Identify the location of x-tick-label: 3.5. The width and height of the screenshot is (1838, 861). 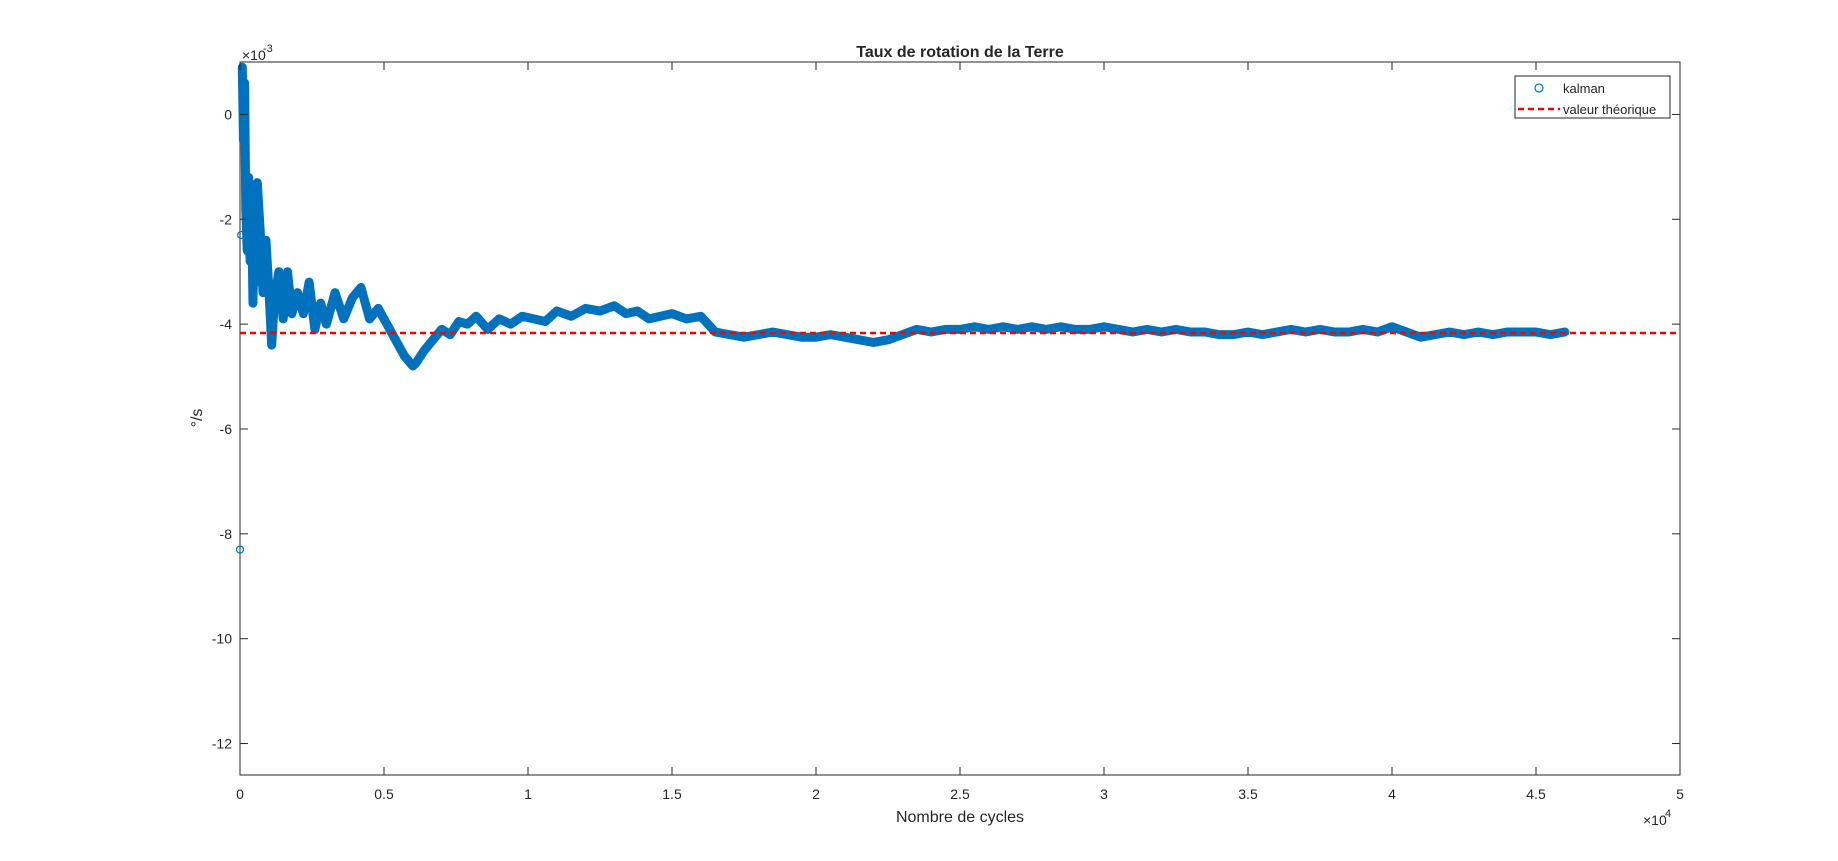
(1248, 794).